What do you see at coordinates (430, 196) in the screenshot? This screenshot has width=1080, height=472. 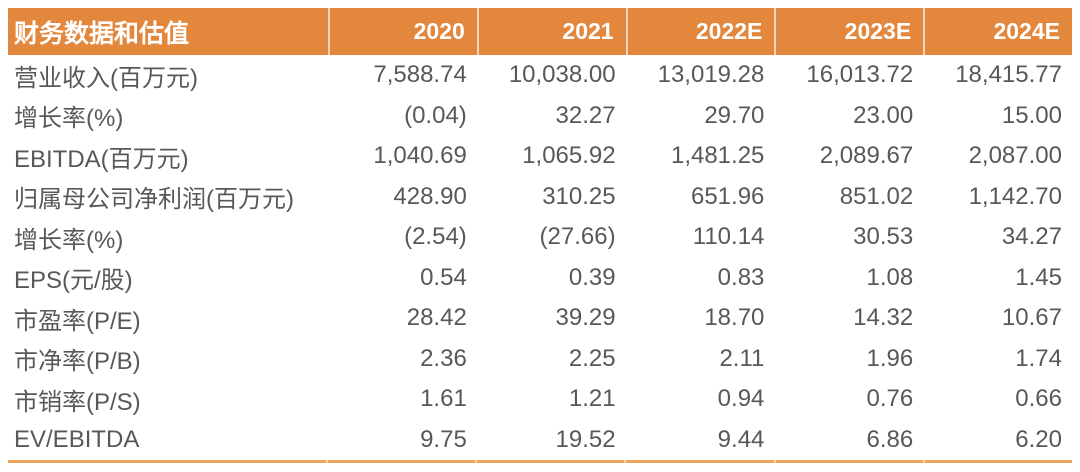 I see `cell-value: 428.90` at bounding box center [430, 196].